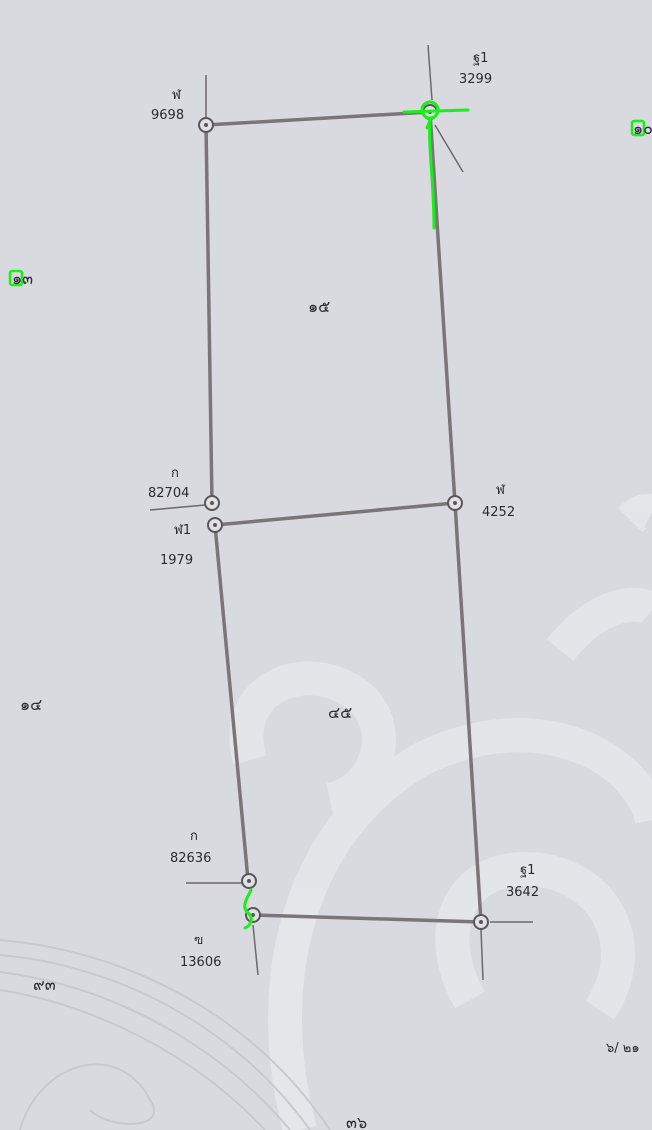  Describe the element at coordinates (190, 858) in the screenshot. I see `label-sw-upper-number: 82636` at that location.